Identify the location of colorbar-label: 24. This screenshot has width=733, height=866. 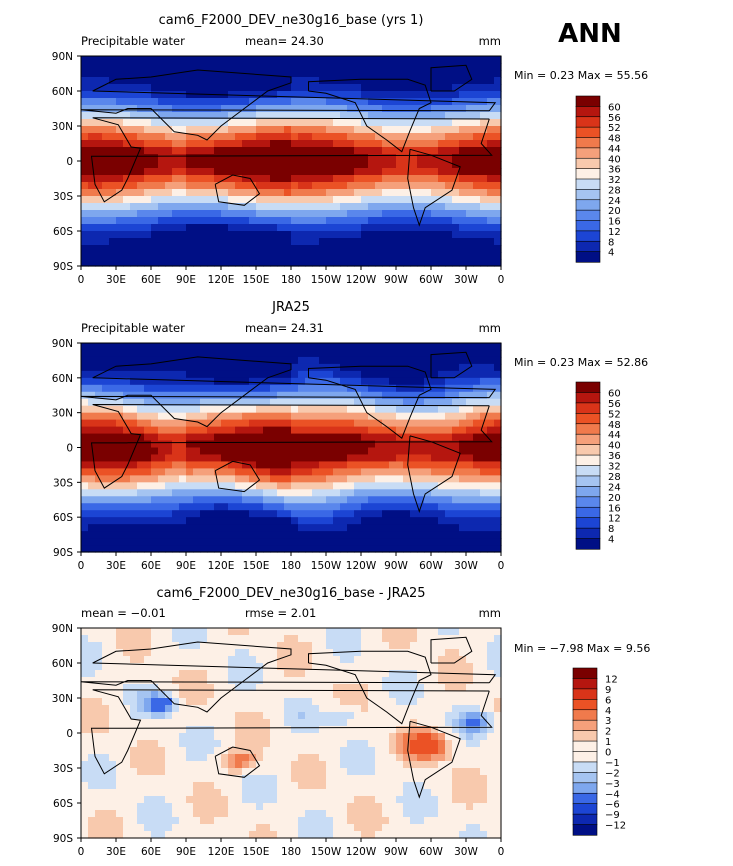
(614, 201).